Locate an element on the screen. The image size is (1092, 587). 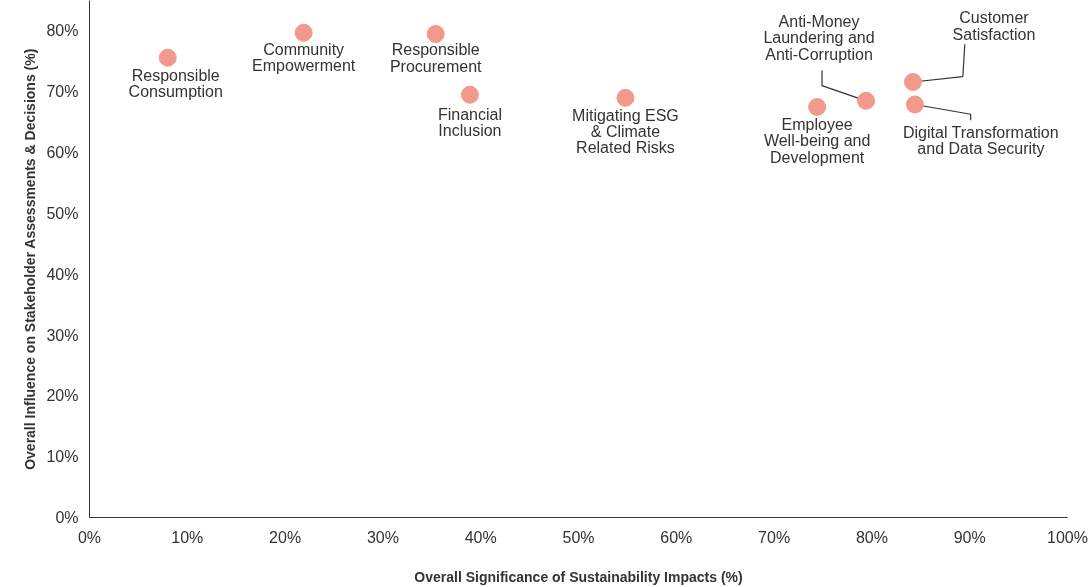
series-label: Digital Transformation and Data Security is located at coordinates (980, 140).